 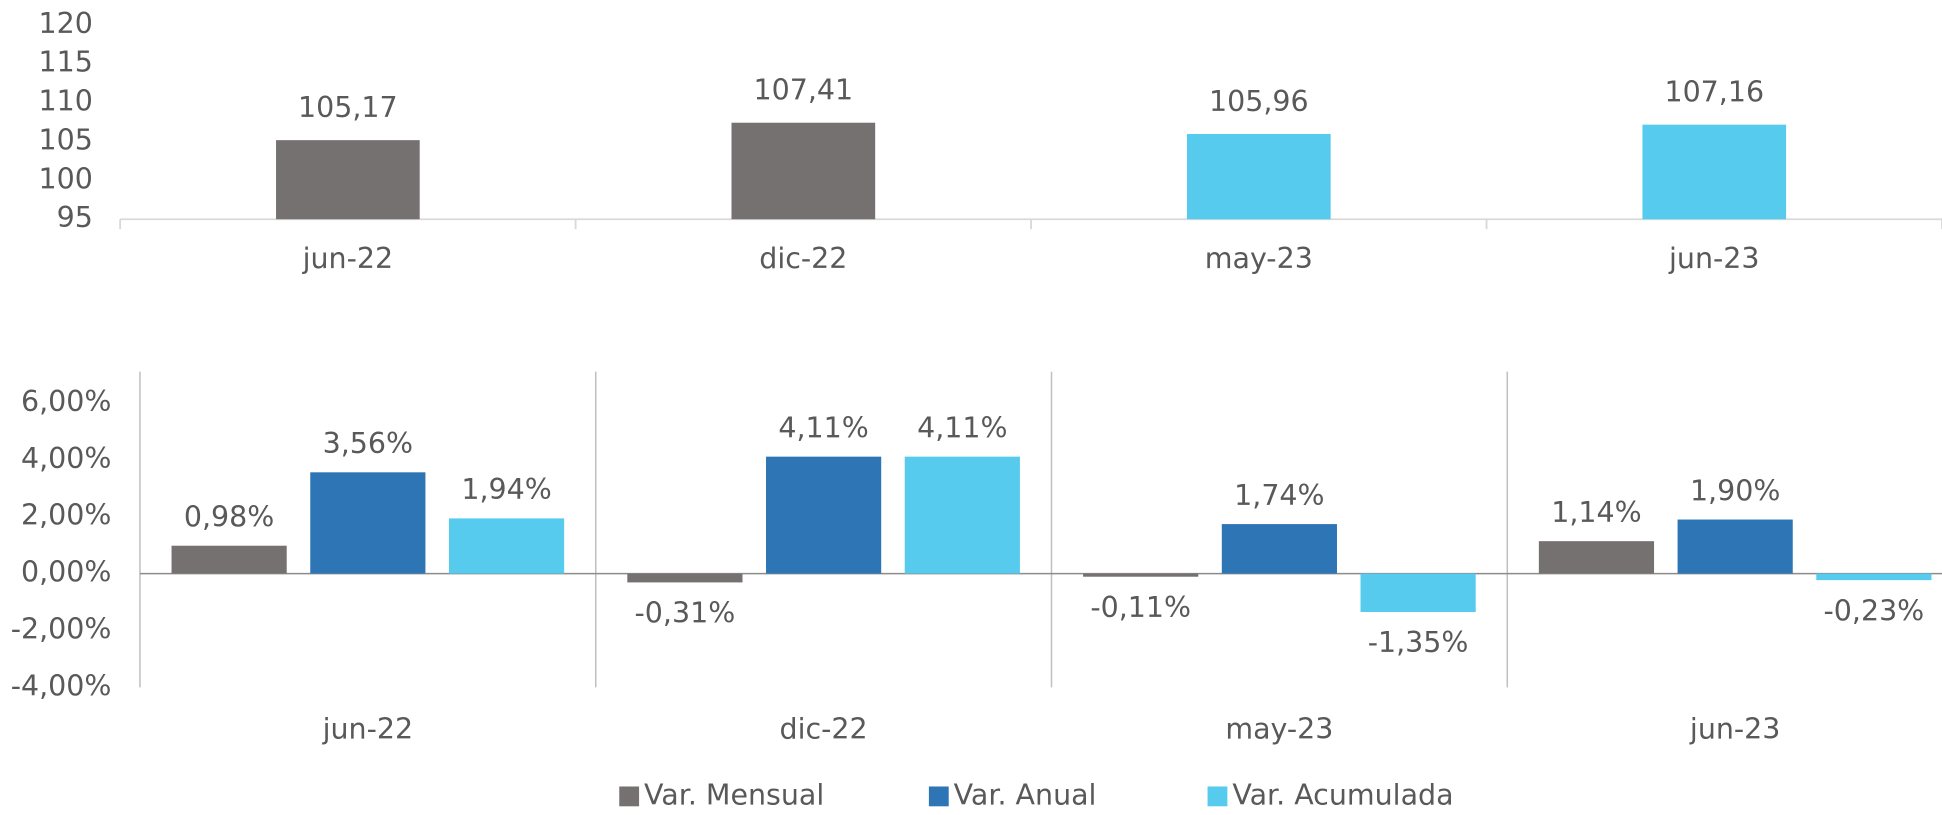 What do you see at coordinates (1342, 794) in the screenshot?
I see `legend-label: Var. Acumulada` at bounding box center [1342, 794].